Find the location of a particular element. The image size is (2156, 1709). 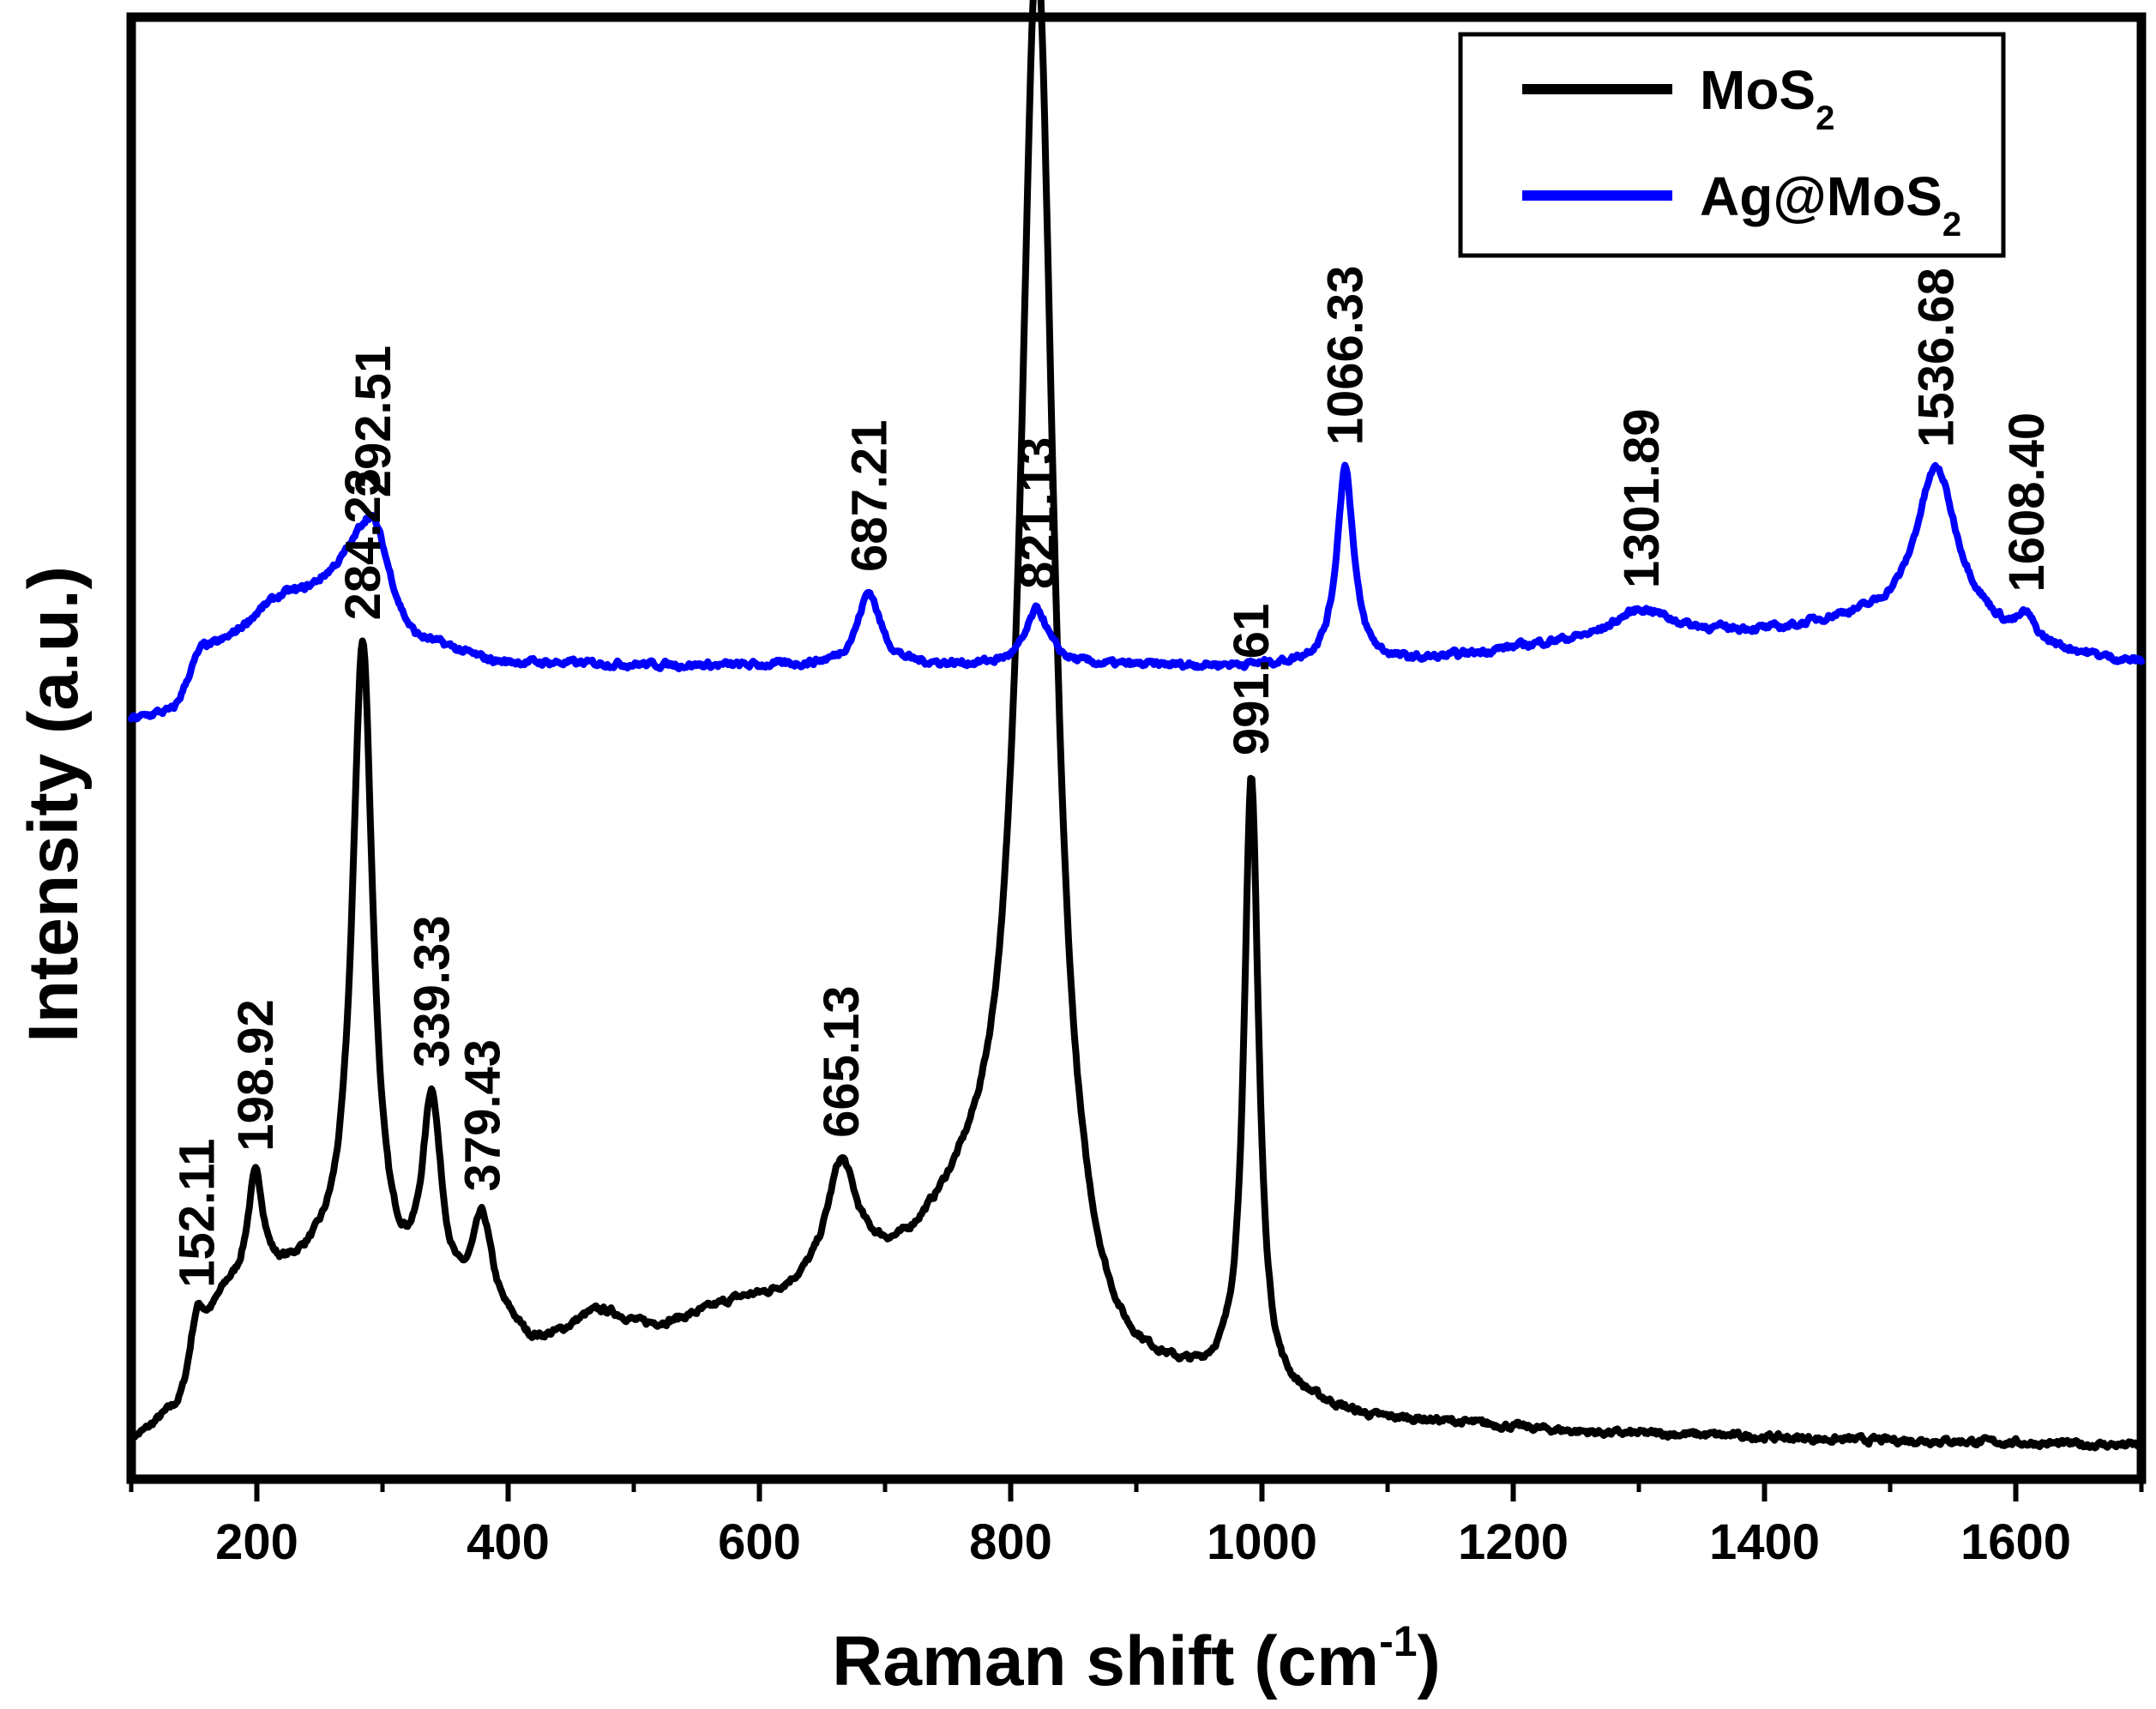

peak-label: 339.33 is located at coordinates (433, 991).